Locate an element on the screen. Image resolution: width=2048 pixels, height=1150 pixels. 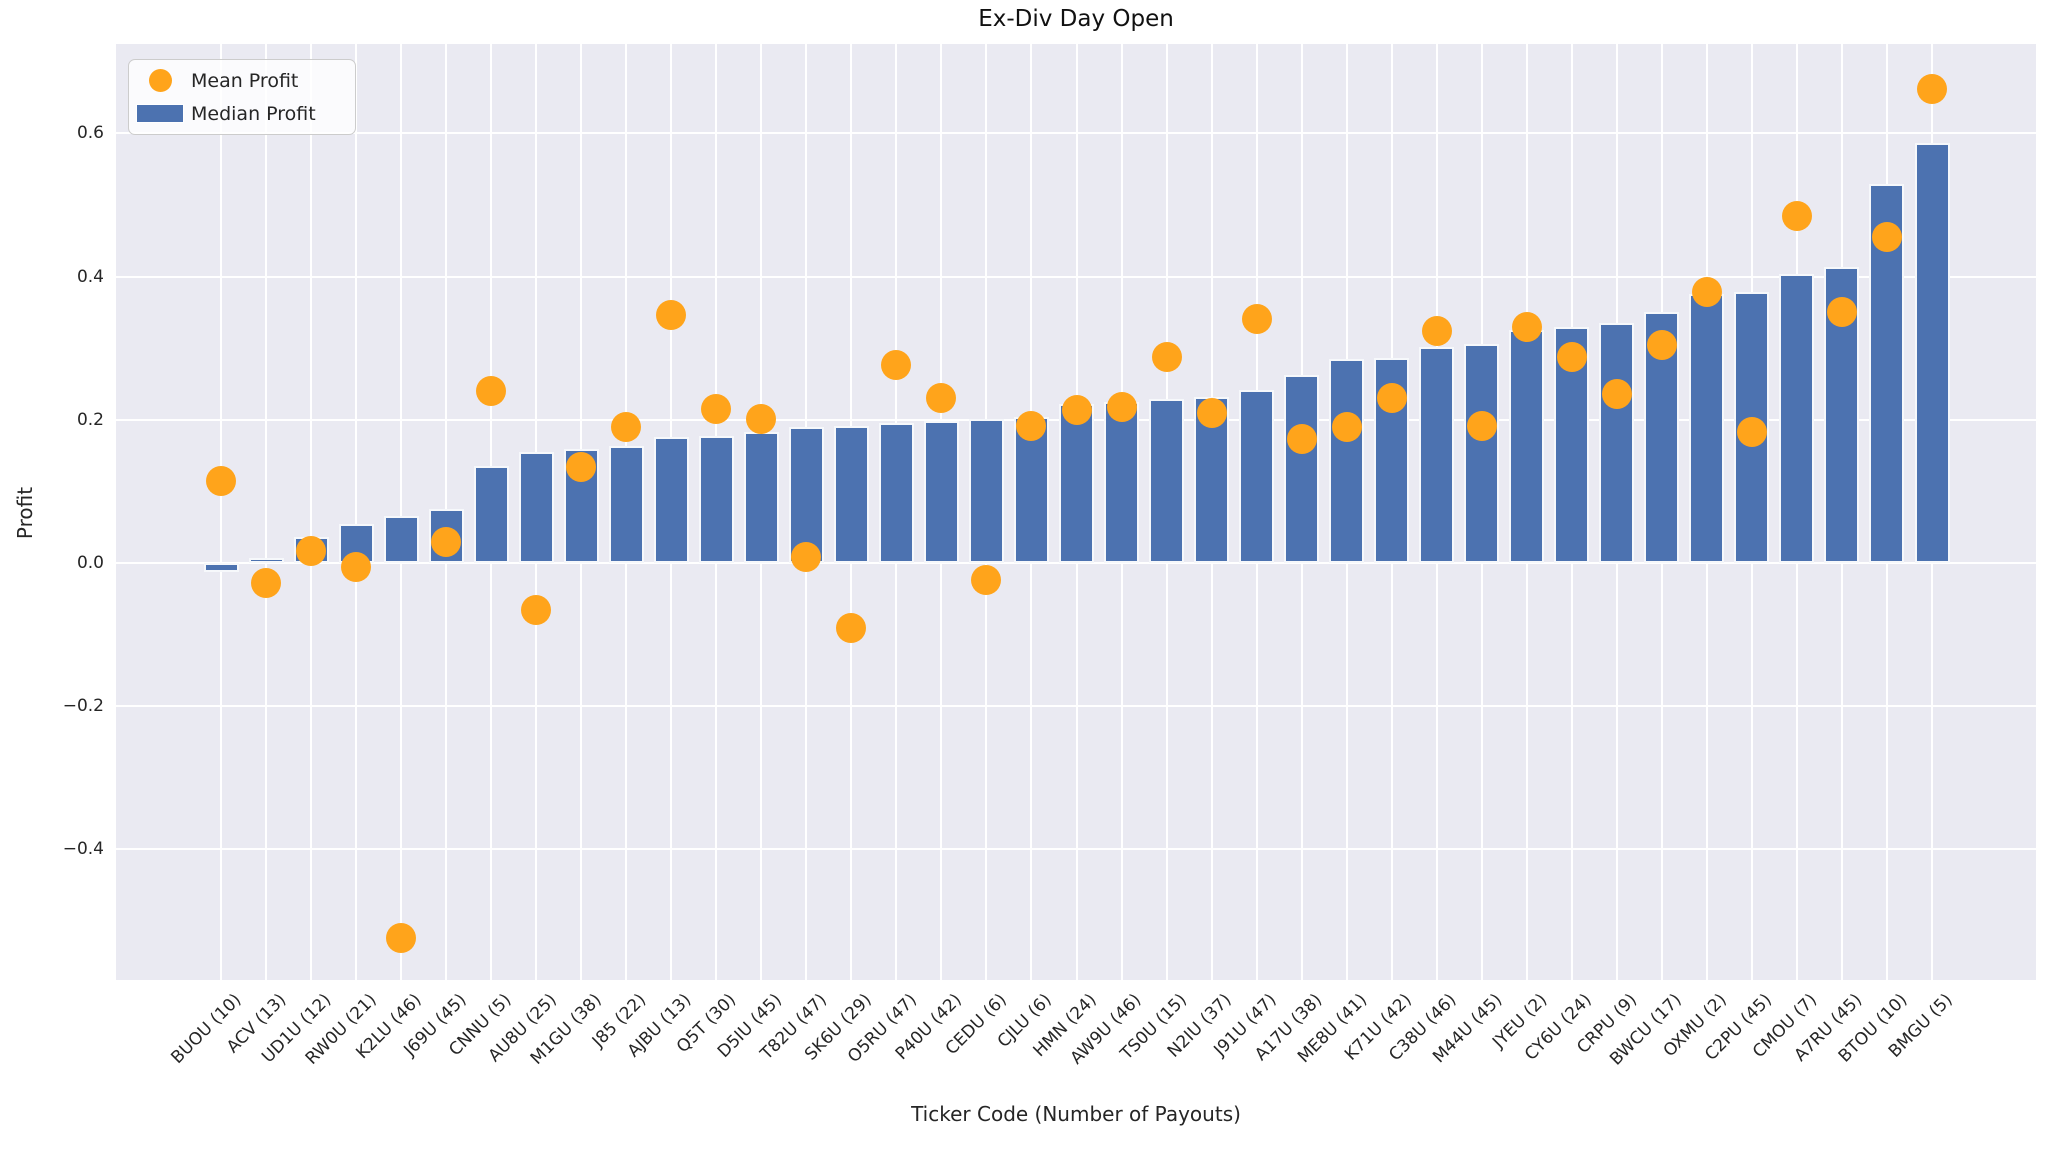
y-axis-label: Profit is located at coordinates (25, 513).